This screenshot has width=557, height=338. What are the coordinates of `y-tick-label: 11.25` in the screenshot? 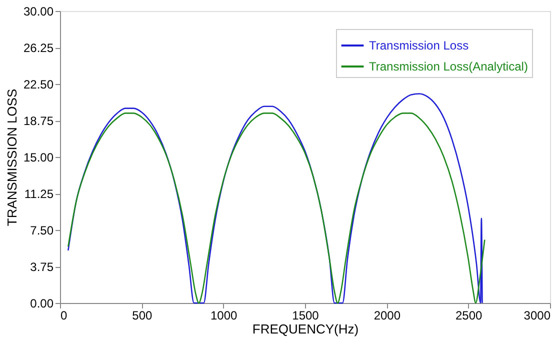 It's located at (39, 194).